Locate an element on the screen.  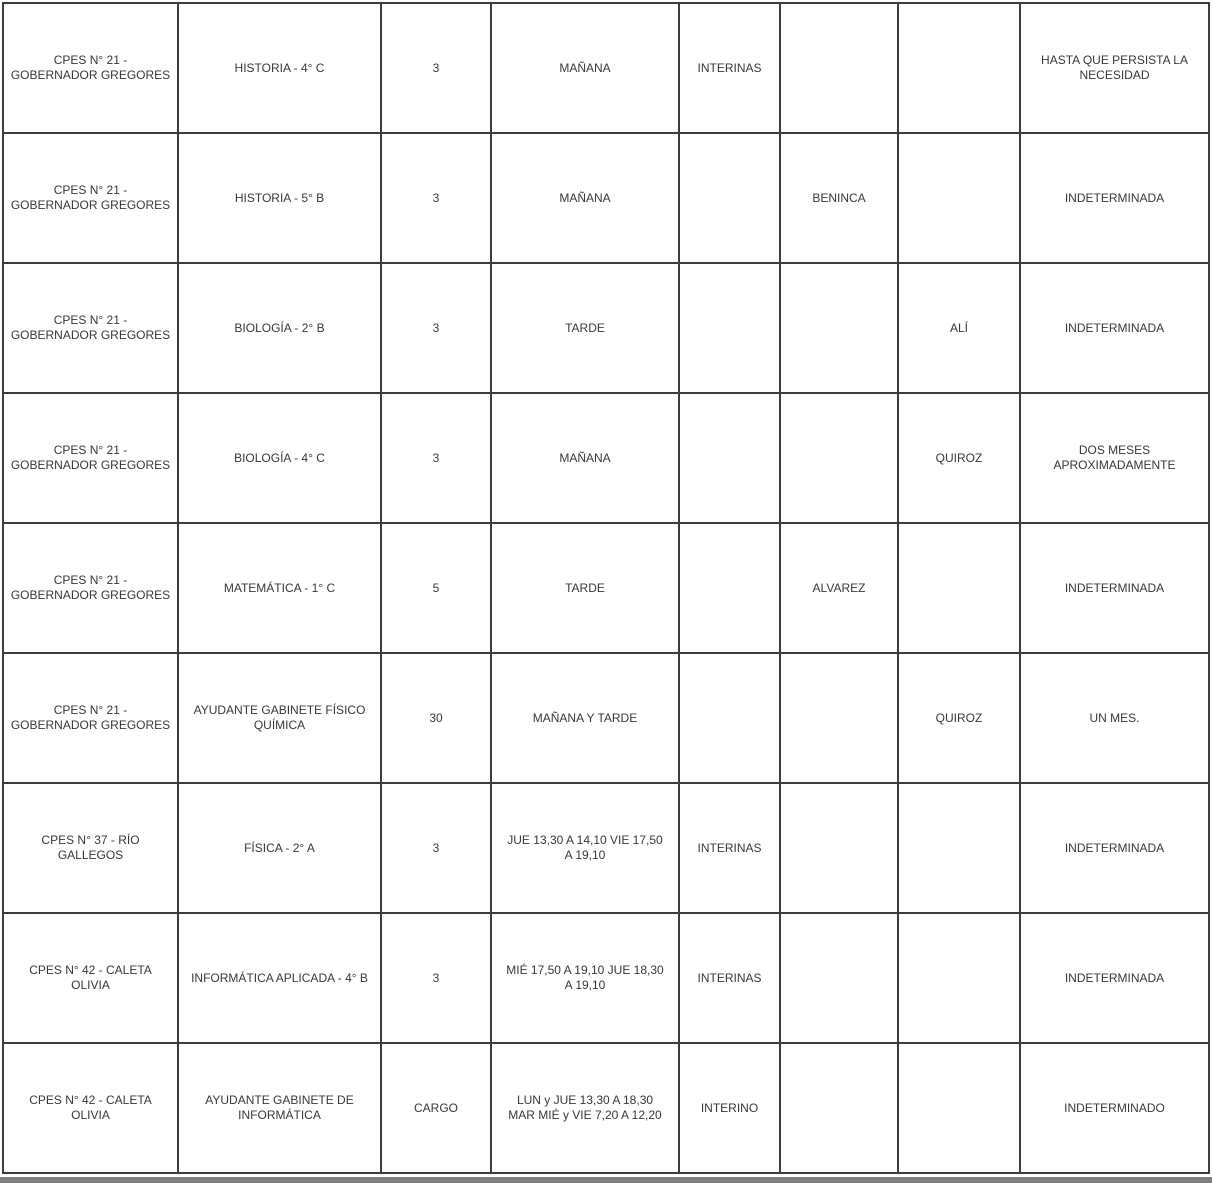
table-cell-duracion: UN MES. is located at coordinates (1114, 718).